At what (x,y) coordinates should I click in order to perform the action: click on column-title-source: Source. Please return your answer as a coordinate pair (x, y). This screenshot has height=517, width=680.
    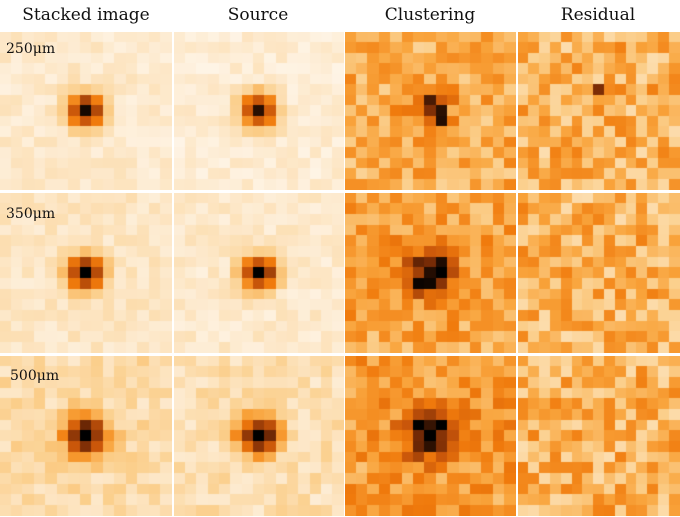
    Looking at the image, I should click on (258, 15).